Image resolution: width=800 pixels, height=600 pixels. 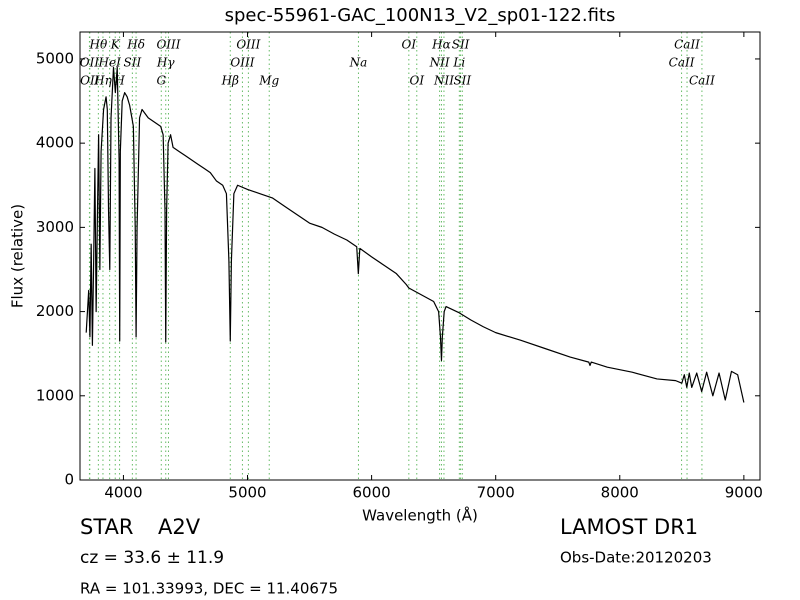 I want to click on y-tick-label: 4000, so click(x=55, y=143).